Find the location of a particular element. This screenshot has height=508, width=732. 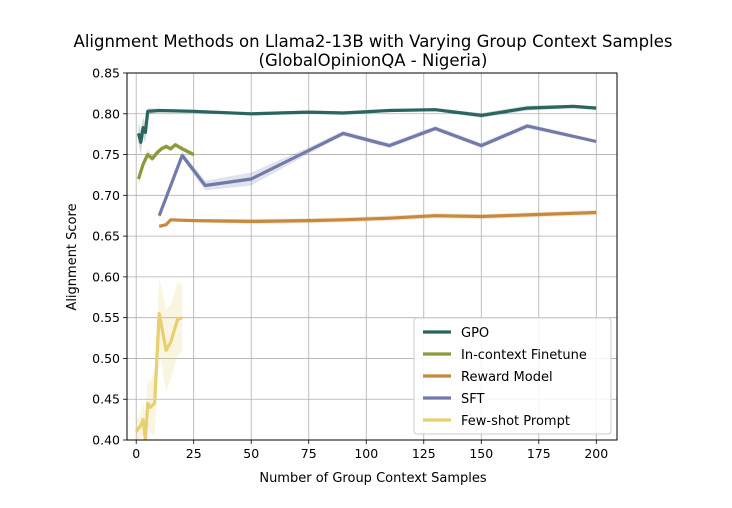

y-axis-label: Alignment Score is located at coordinates (72, 256).